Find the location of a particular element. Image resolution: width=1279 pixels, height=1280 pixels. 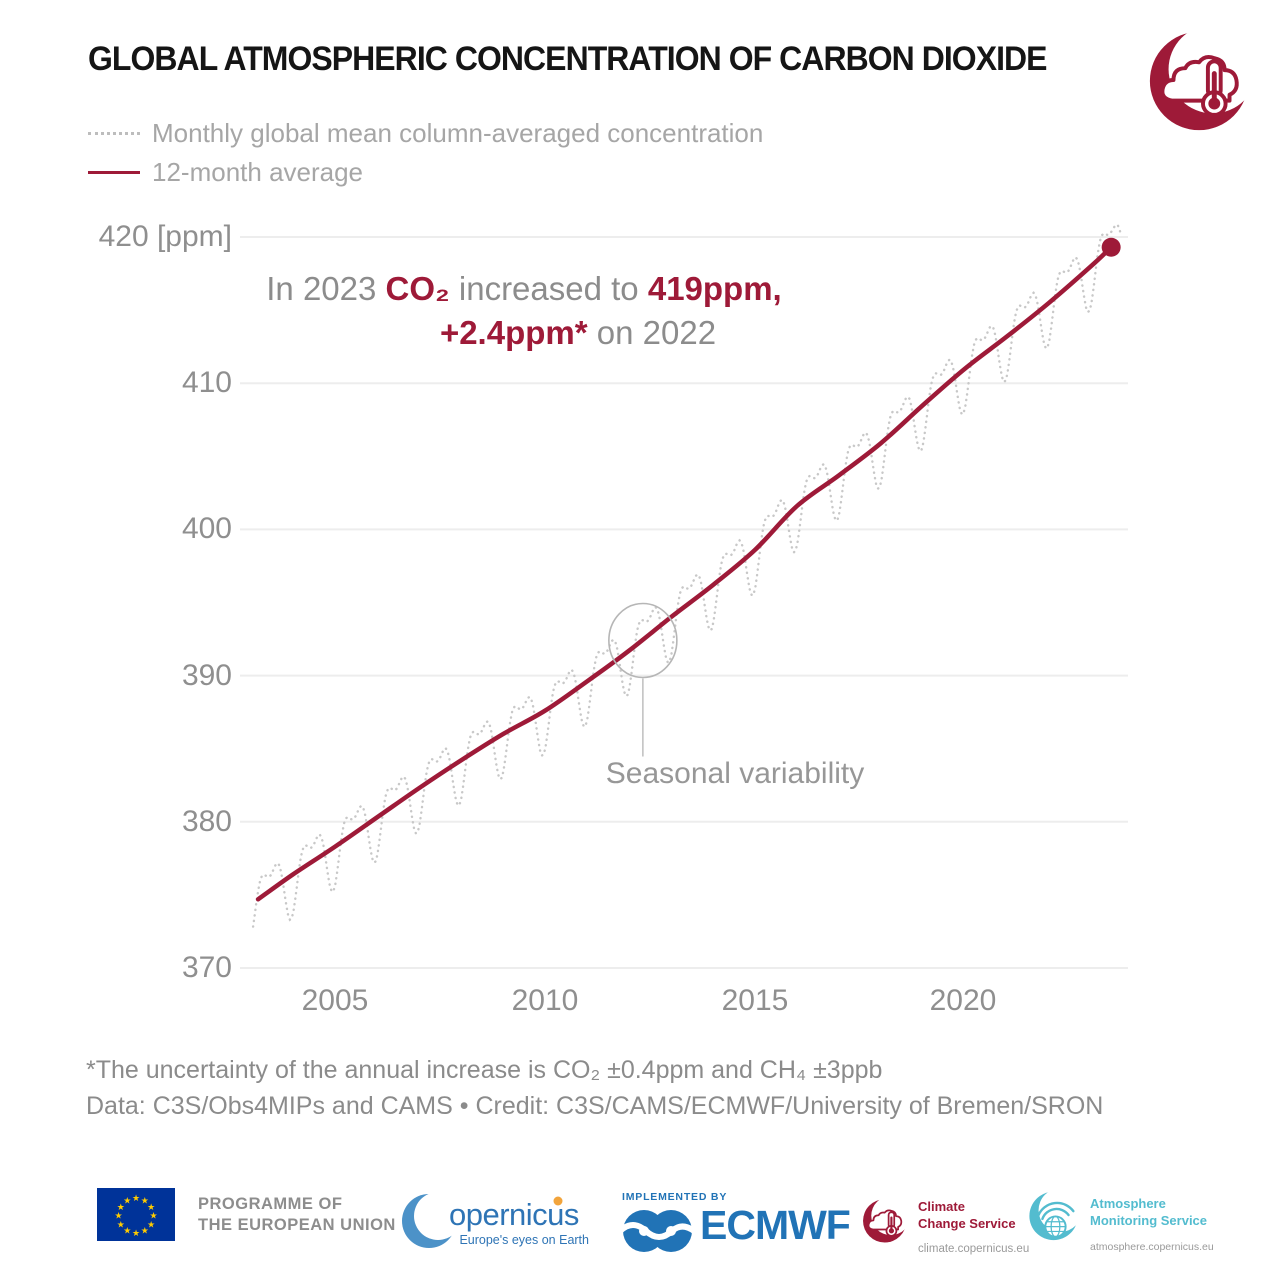

annotation-line1: In 2023 CO₂ increased to 419ppm, is located at coordinates (524, 288).